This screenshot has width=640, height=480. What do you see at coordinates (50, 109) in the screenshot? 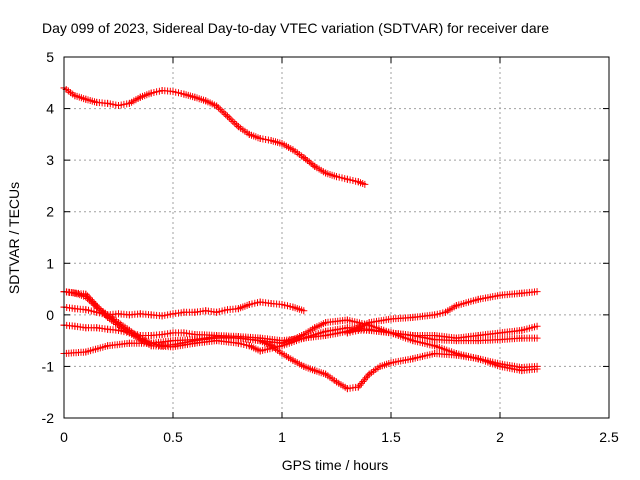
I see `y-tick-label: 4` at bounding box center [50, 109].